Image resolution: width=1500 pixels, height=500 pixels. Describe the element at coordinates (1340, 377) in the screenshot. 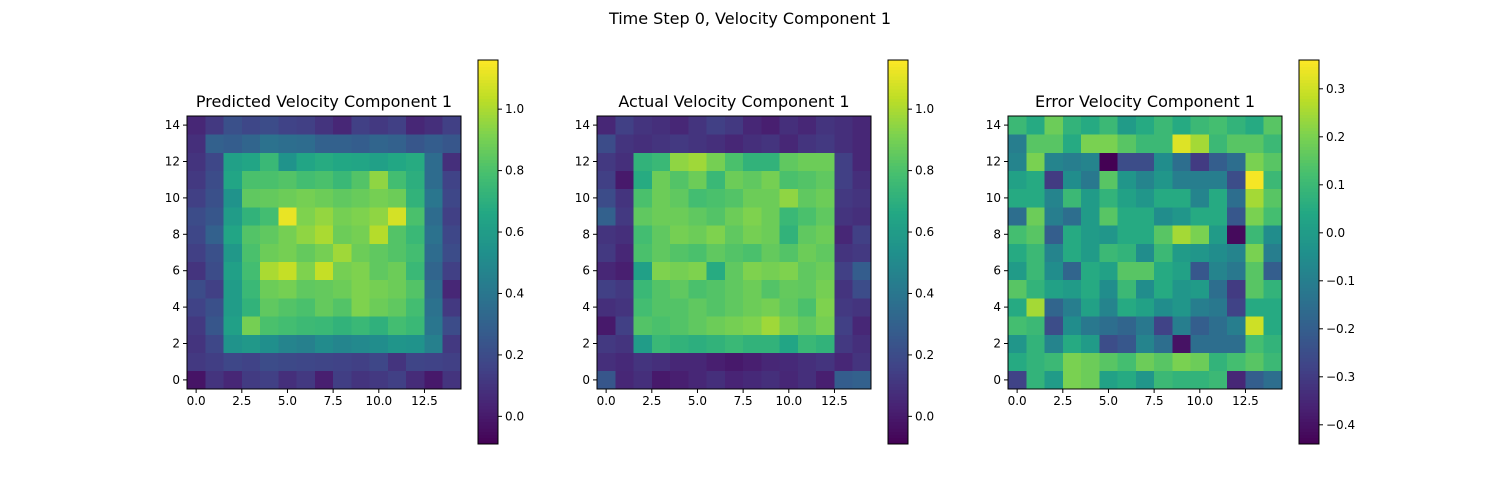

I see `colorbar-tick-label: −0.3` at that location.